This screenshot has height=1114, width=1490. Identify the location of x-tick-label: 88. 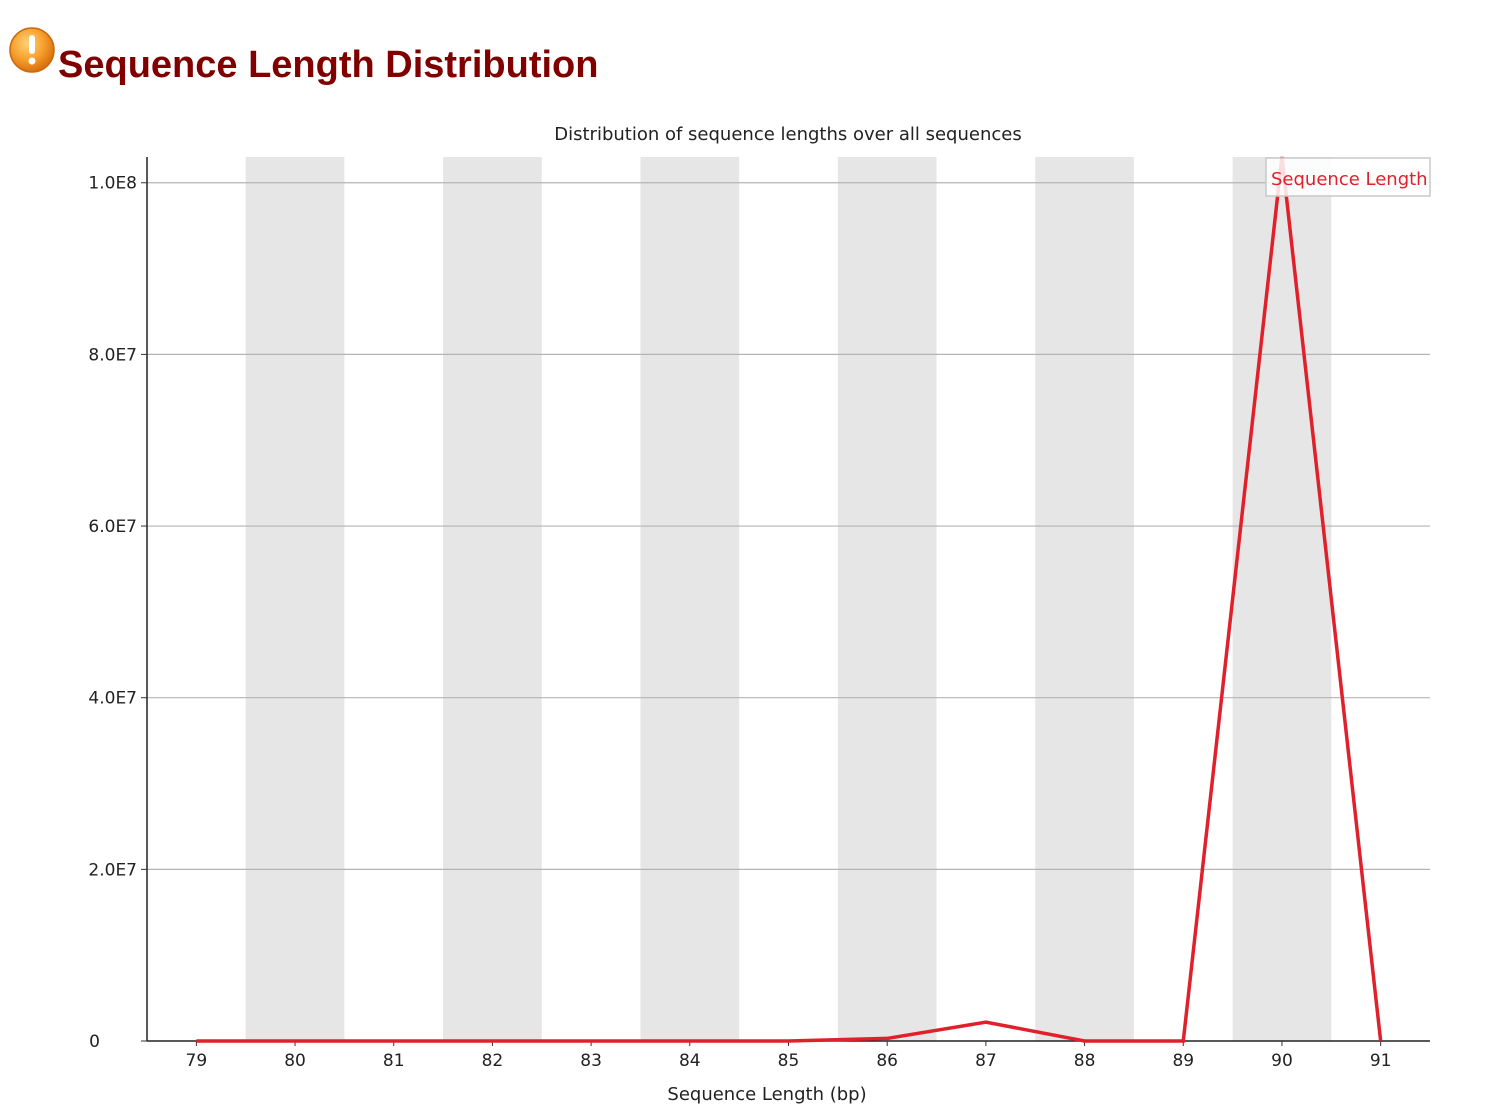
(1085, 1061).